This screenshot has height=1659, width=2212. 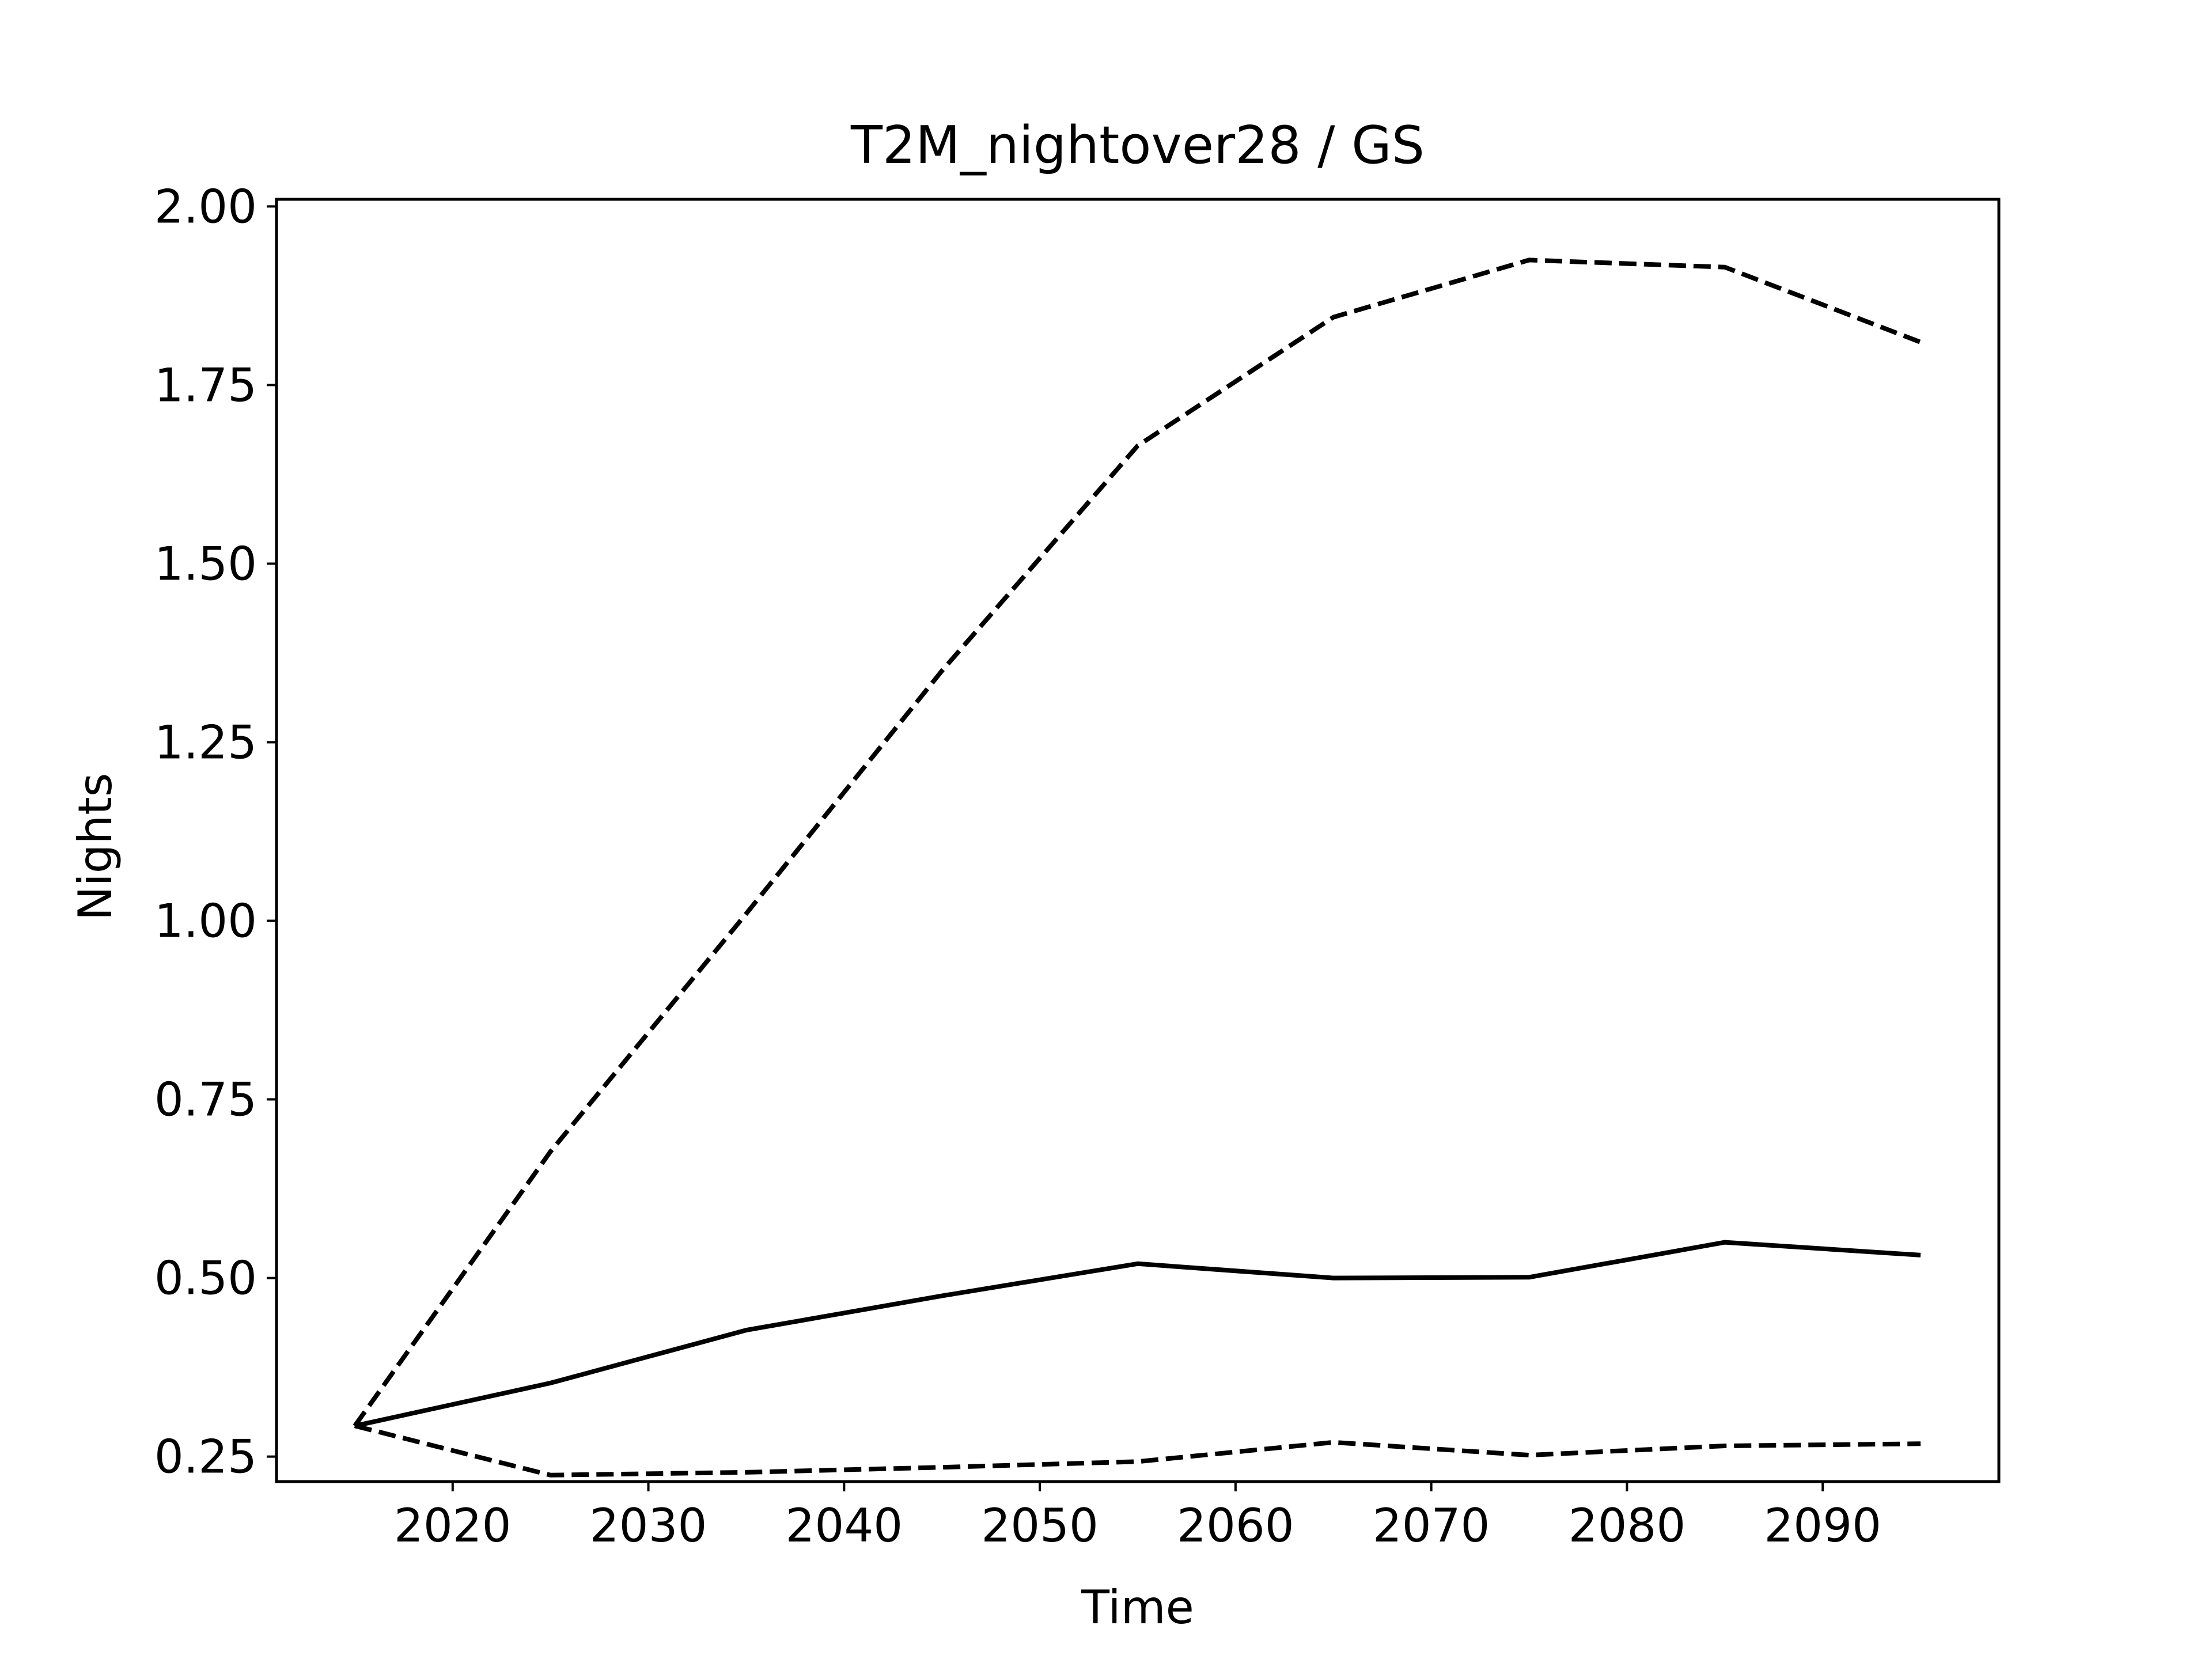 What do you see at coordinates (1137, 145) in the screenshot?
I see `chart-title: T2M_nightover28 / GS` at bounding box center [1137, 145].